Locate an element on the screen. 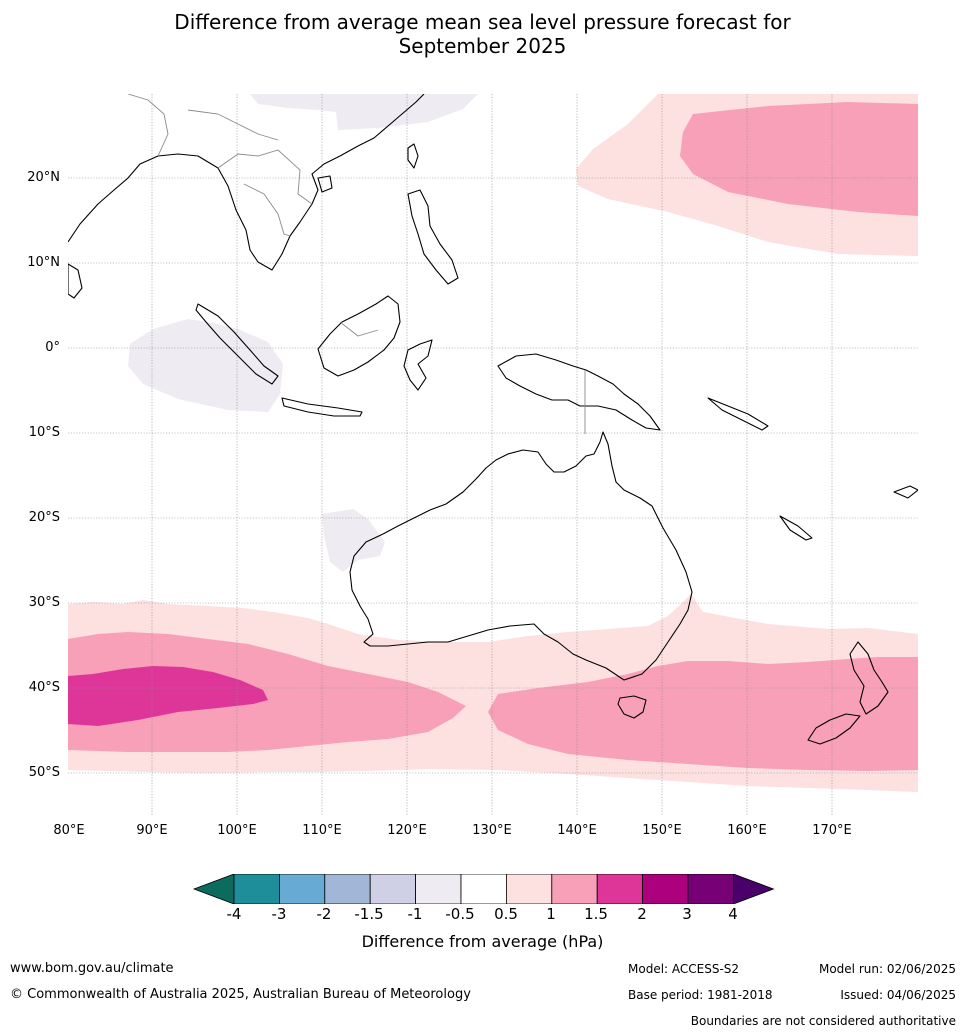  lat-label-10s: 10°S is located at coordinates (44, 432).